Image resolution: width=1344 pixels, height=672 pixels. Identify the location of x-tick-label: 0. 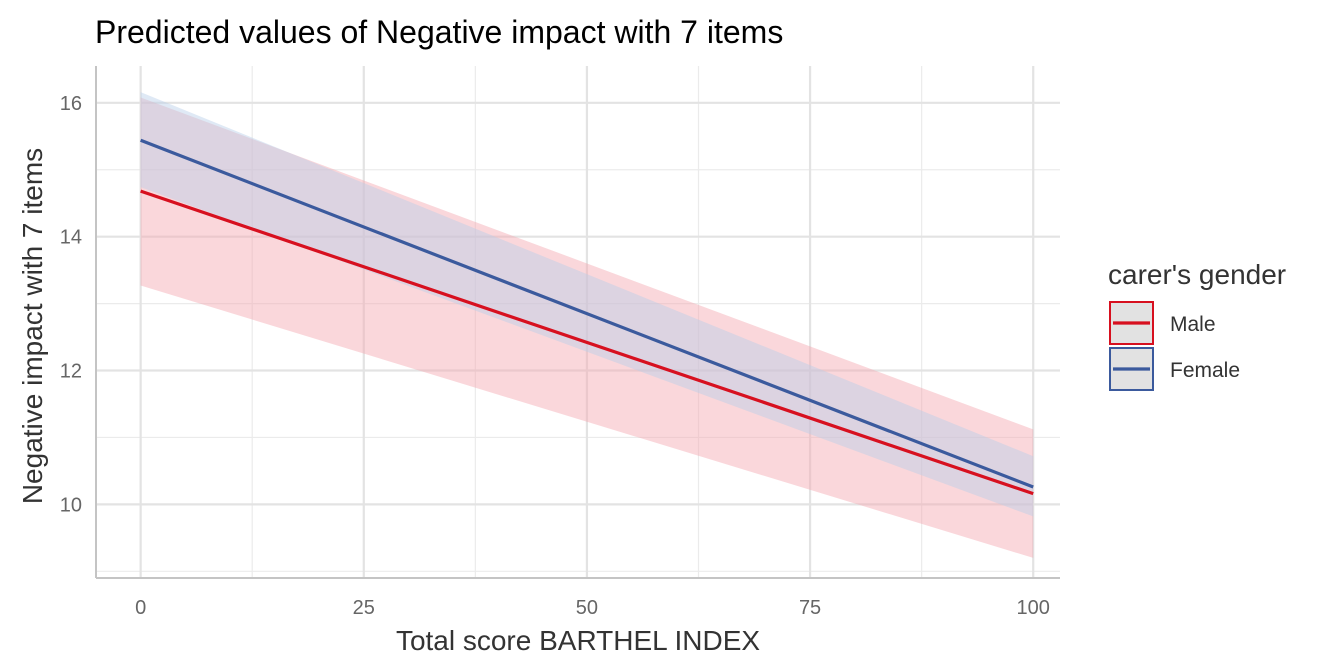
(140, 608).